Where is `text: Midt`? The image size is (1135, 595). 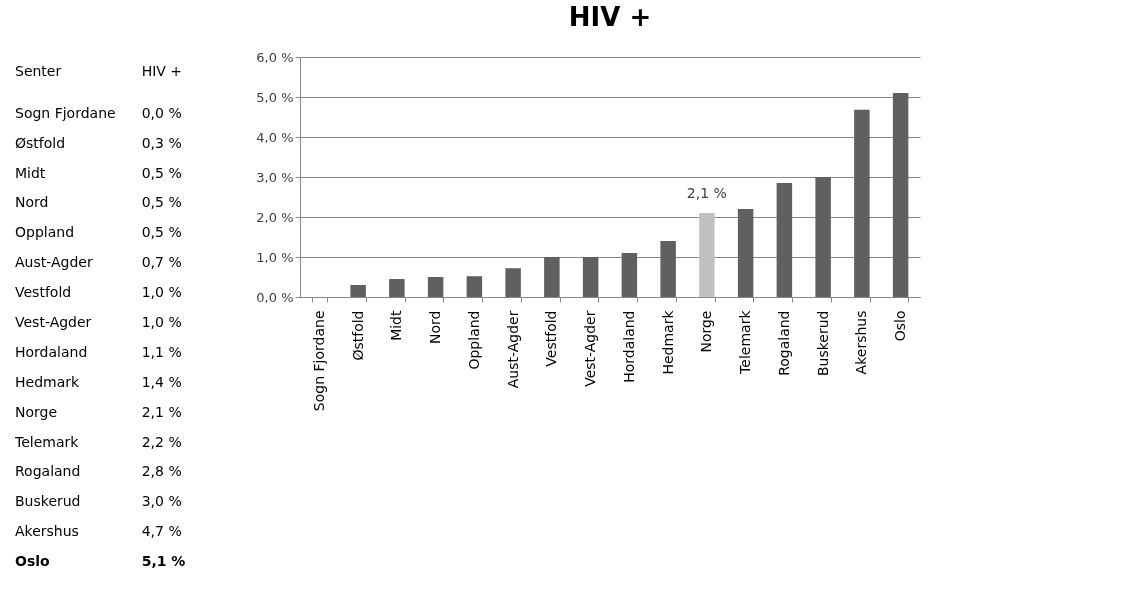
text: Midt is located at coordinates (30, 172).